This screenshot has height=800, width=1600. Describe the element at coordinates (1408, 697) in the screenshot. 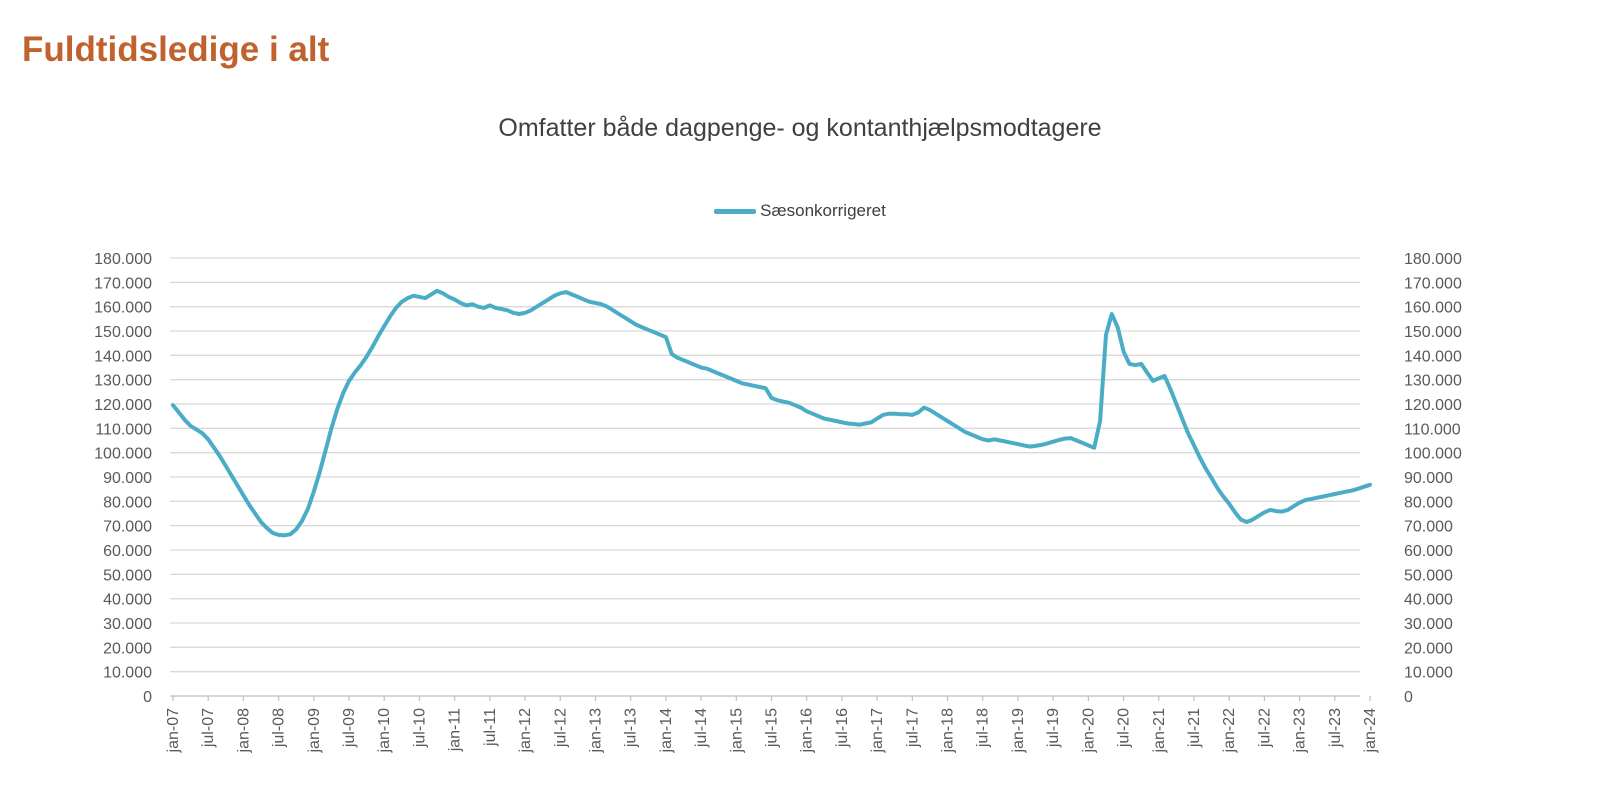

I see `y-axis-label-right: 0` at that location.